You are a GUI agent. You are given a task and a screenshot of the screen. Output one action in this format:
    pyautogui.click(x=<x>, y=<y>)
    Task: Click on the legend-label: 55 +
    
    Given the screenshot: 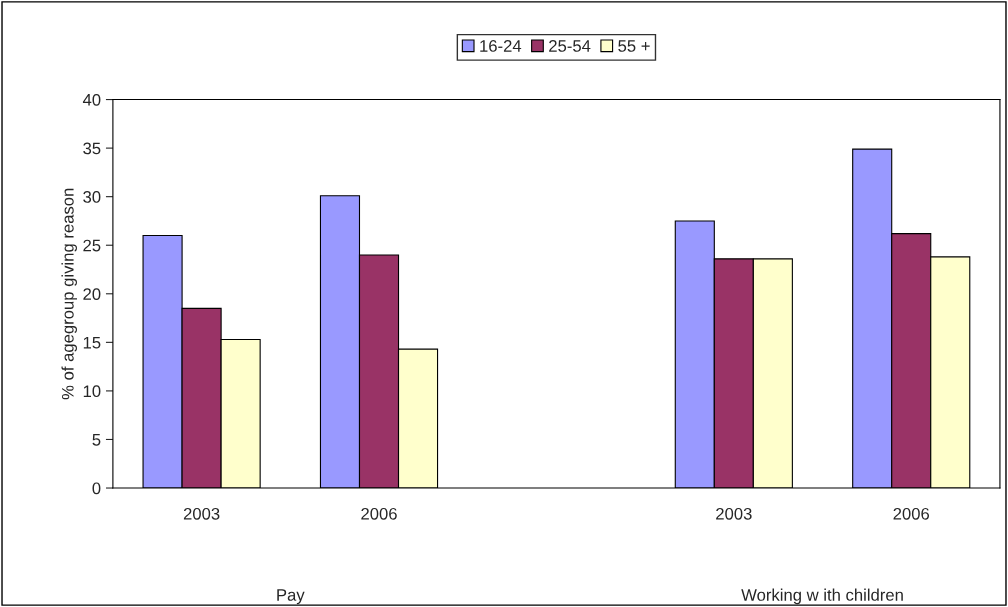 What is the action you would take?
    pyautogui.click(x=634, y=46)
    